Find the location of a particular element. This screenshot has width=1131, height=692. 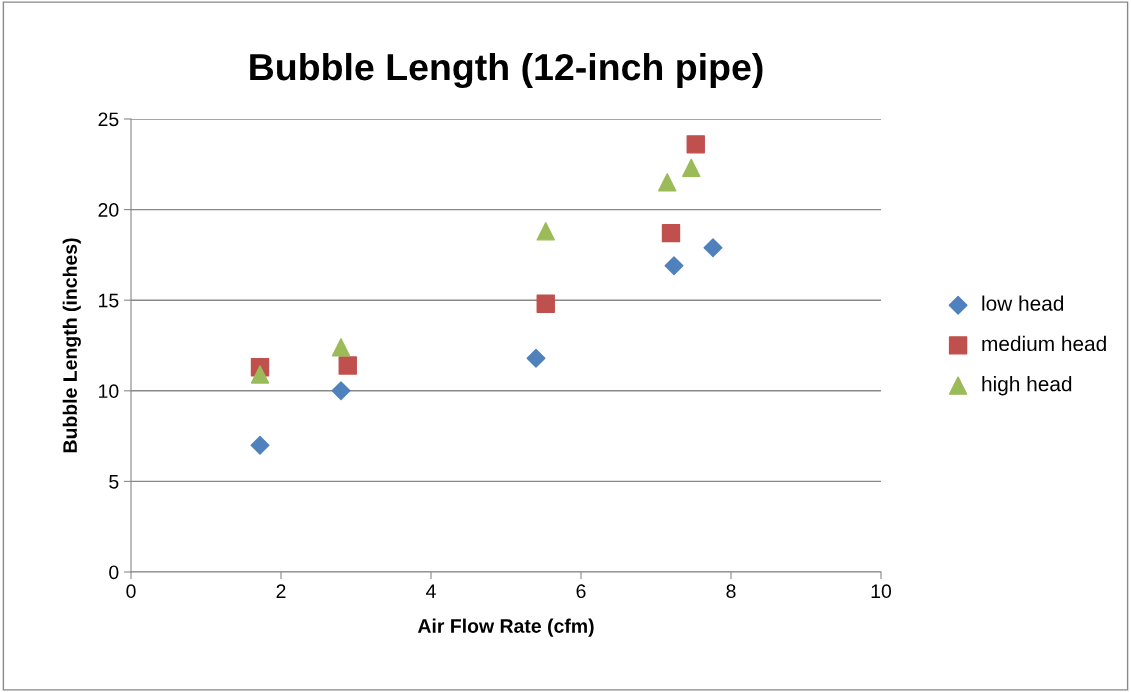

legend-label: low head is located at coordinates (1023, 303).